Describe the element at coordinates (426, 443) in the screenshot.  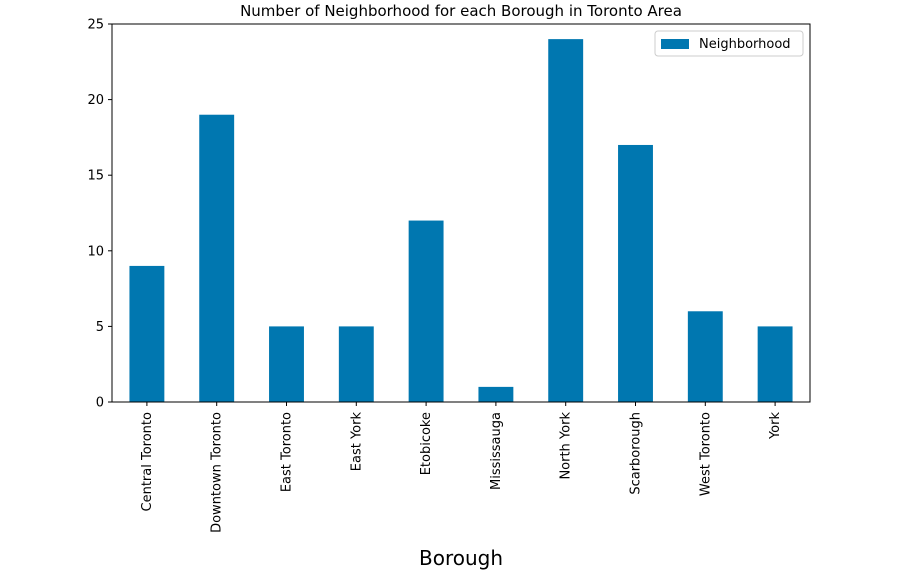
I see `x-tick-label: Etobicoke` at that location.